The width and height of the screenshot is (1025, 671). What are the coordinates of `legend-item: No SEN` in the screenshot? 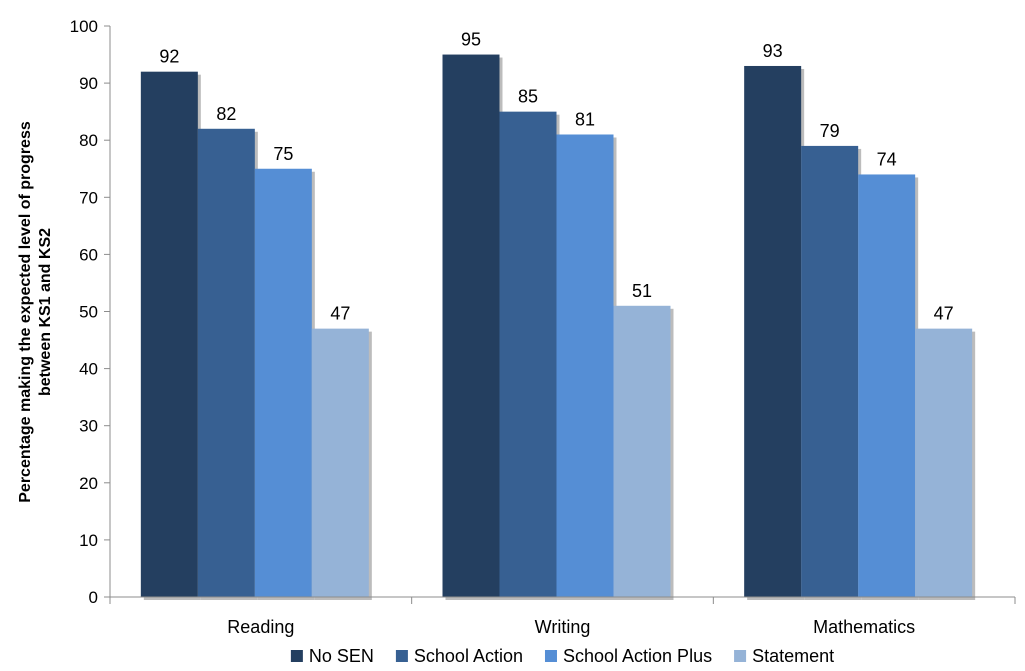 It's located at (332, 656).